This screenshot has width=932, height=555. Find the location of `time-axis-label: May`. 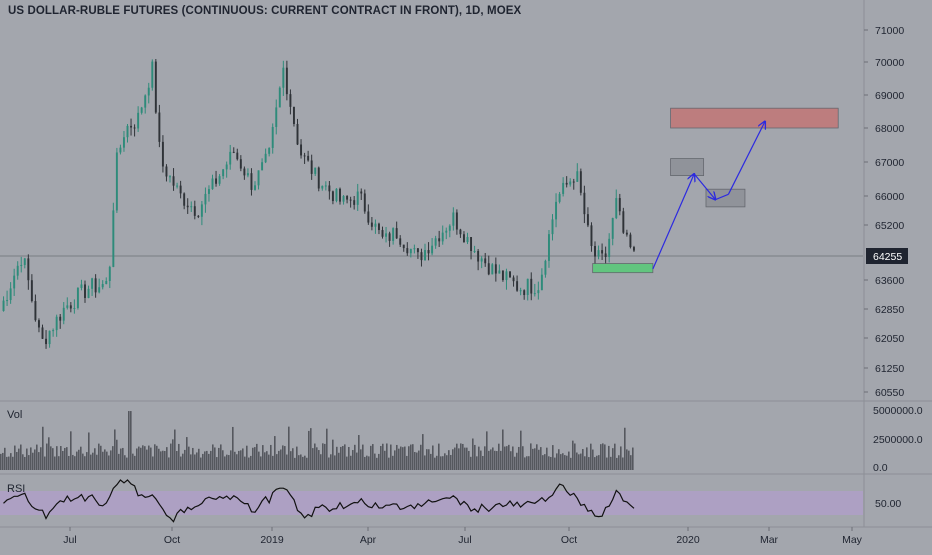

time-axis-label: May is located at coordinates (852, 540).